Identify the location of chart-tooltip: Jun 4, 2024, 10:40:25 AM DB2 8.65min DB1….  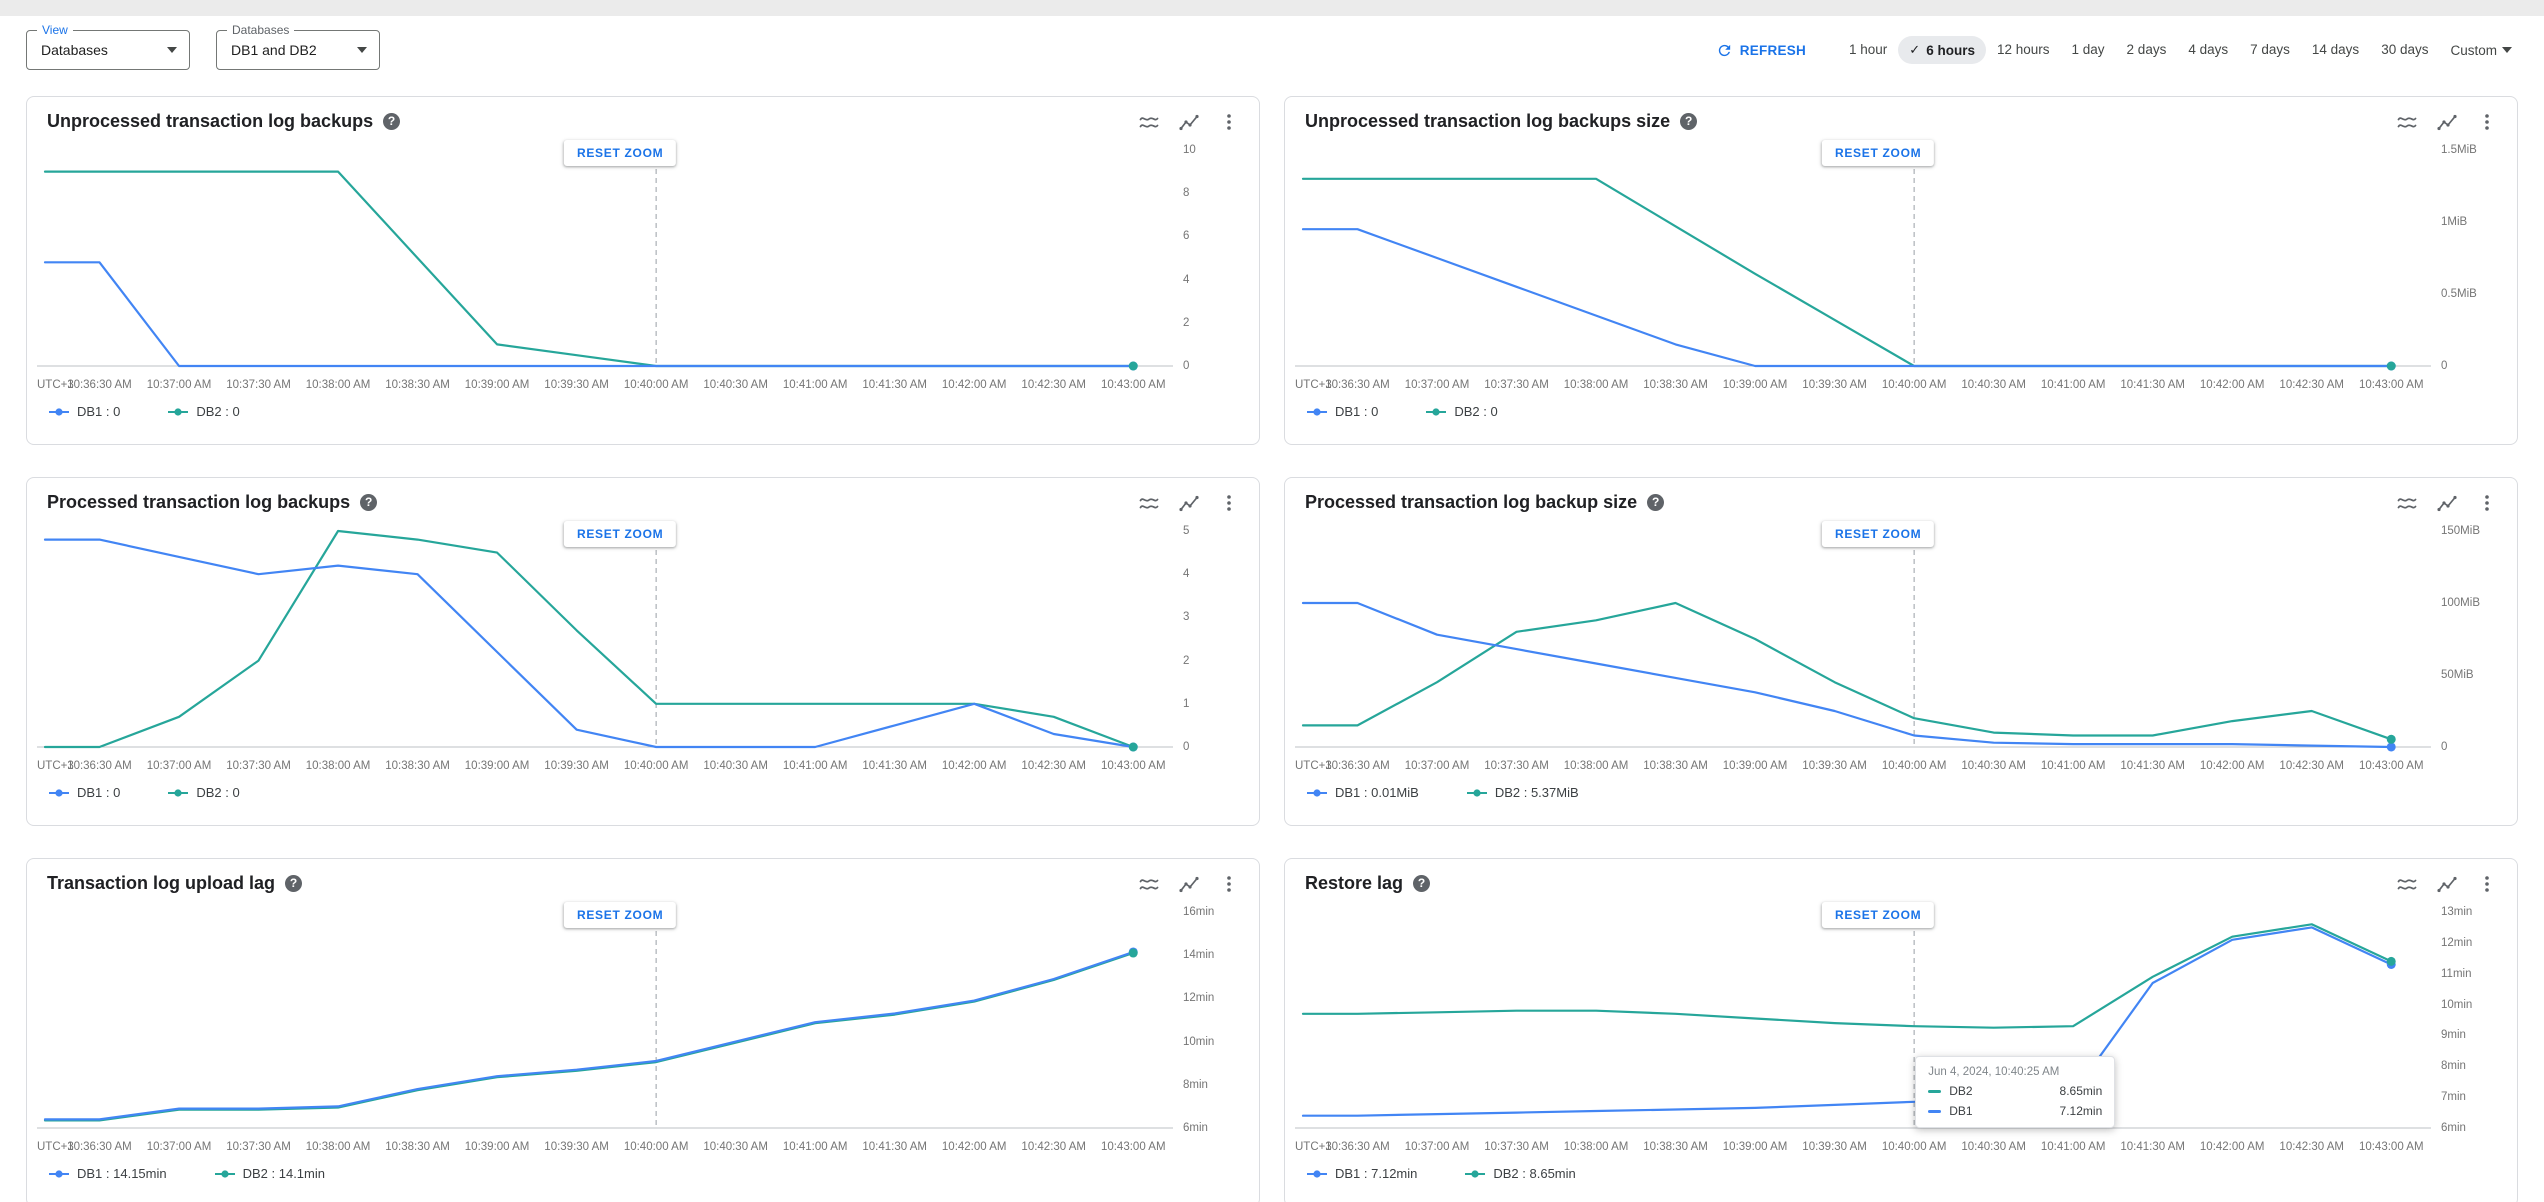
(2015, 1092).